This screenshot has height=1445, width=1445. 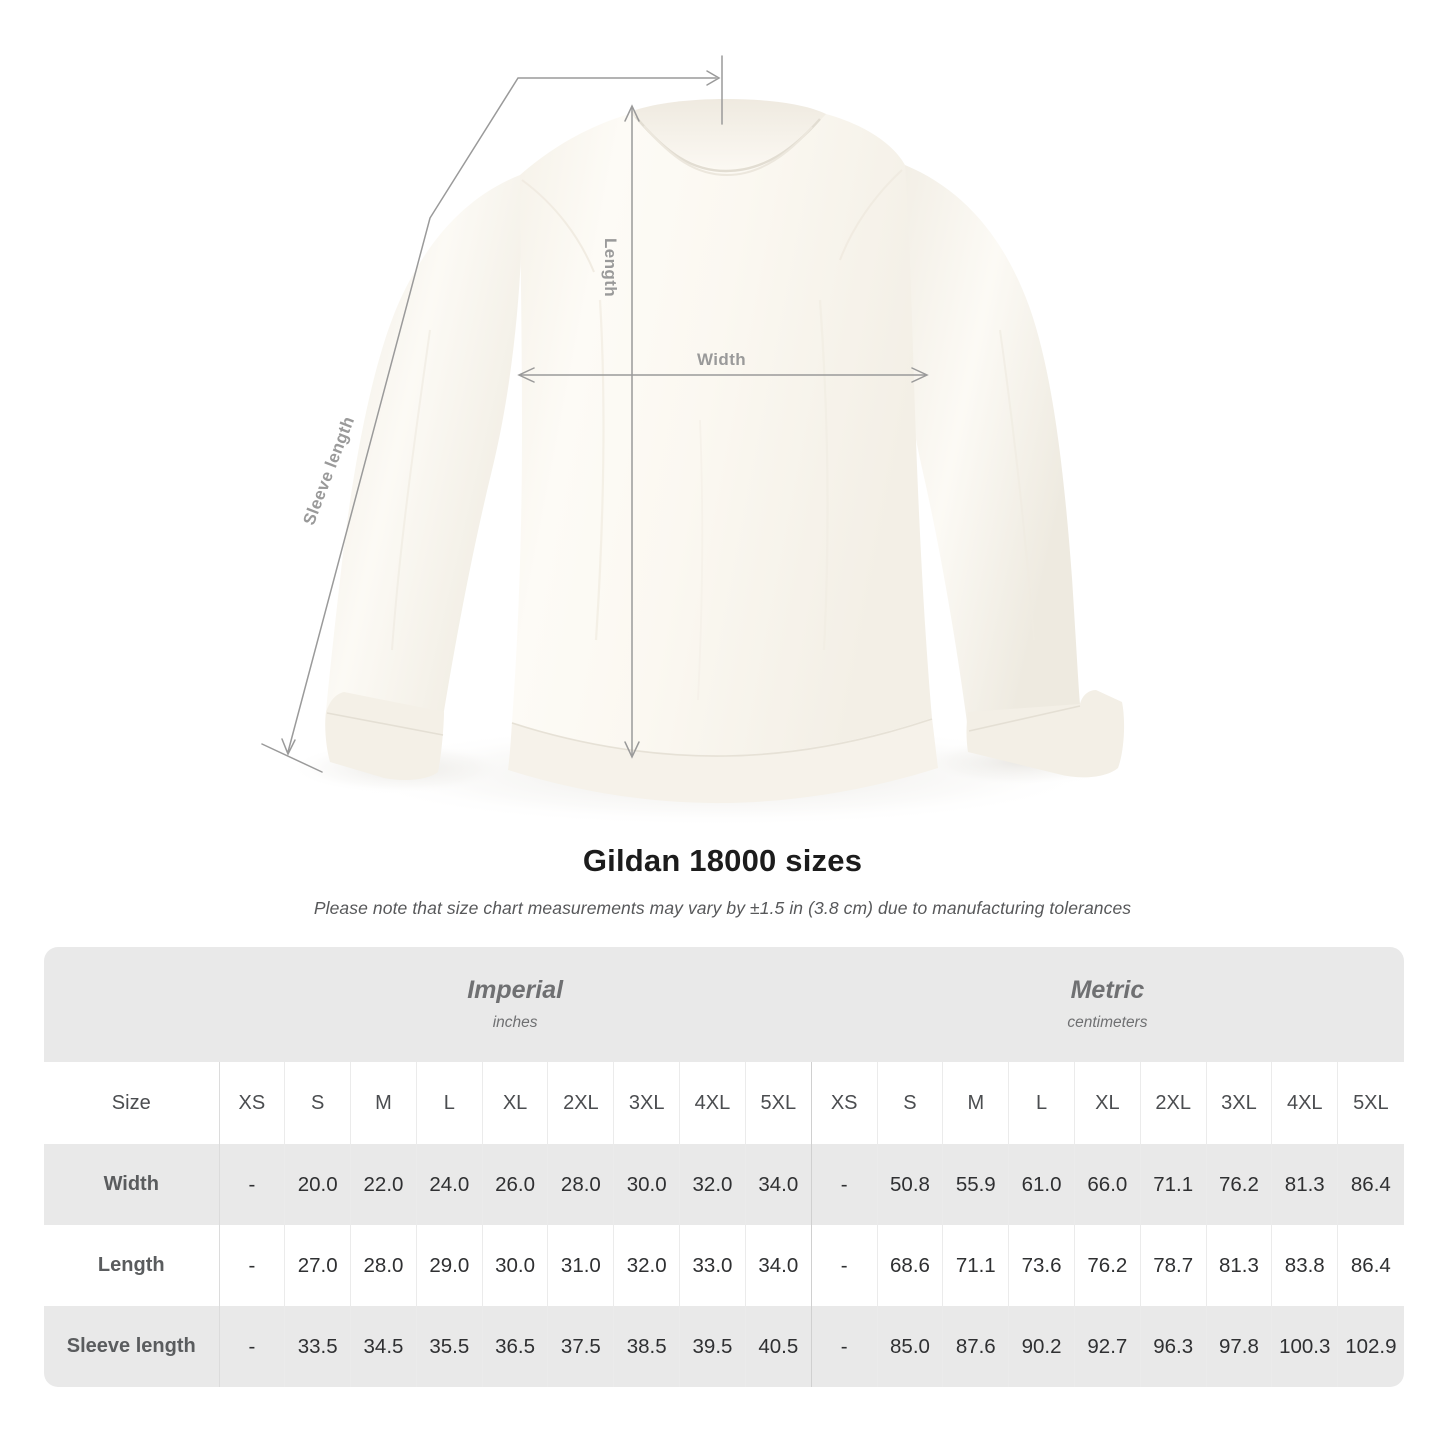 What do you see at coordinates (1173, 1346) in the screenshot?
I see `cell-sleeve-length-metric-2xl: 96.3` at bounding box center [1173, 1346].